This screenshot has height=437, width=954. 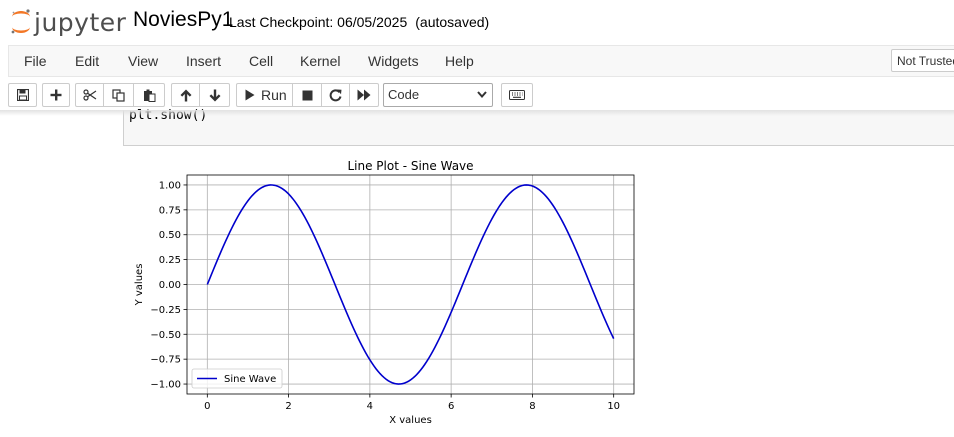 What do you see at coordinates (922, 60) in the screenshot?
I see `trust-indicator: Not Trusted` at bounding box center [922, 60].